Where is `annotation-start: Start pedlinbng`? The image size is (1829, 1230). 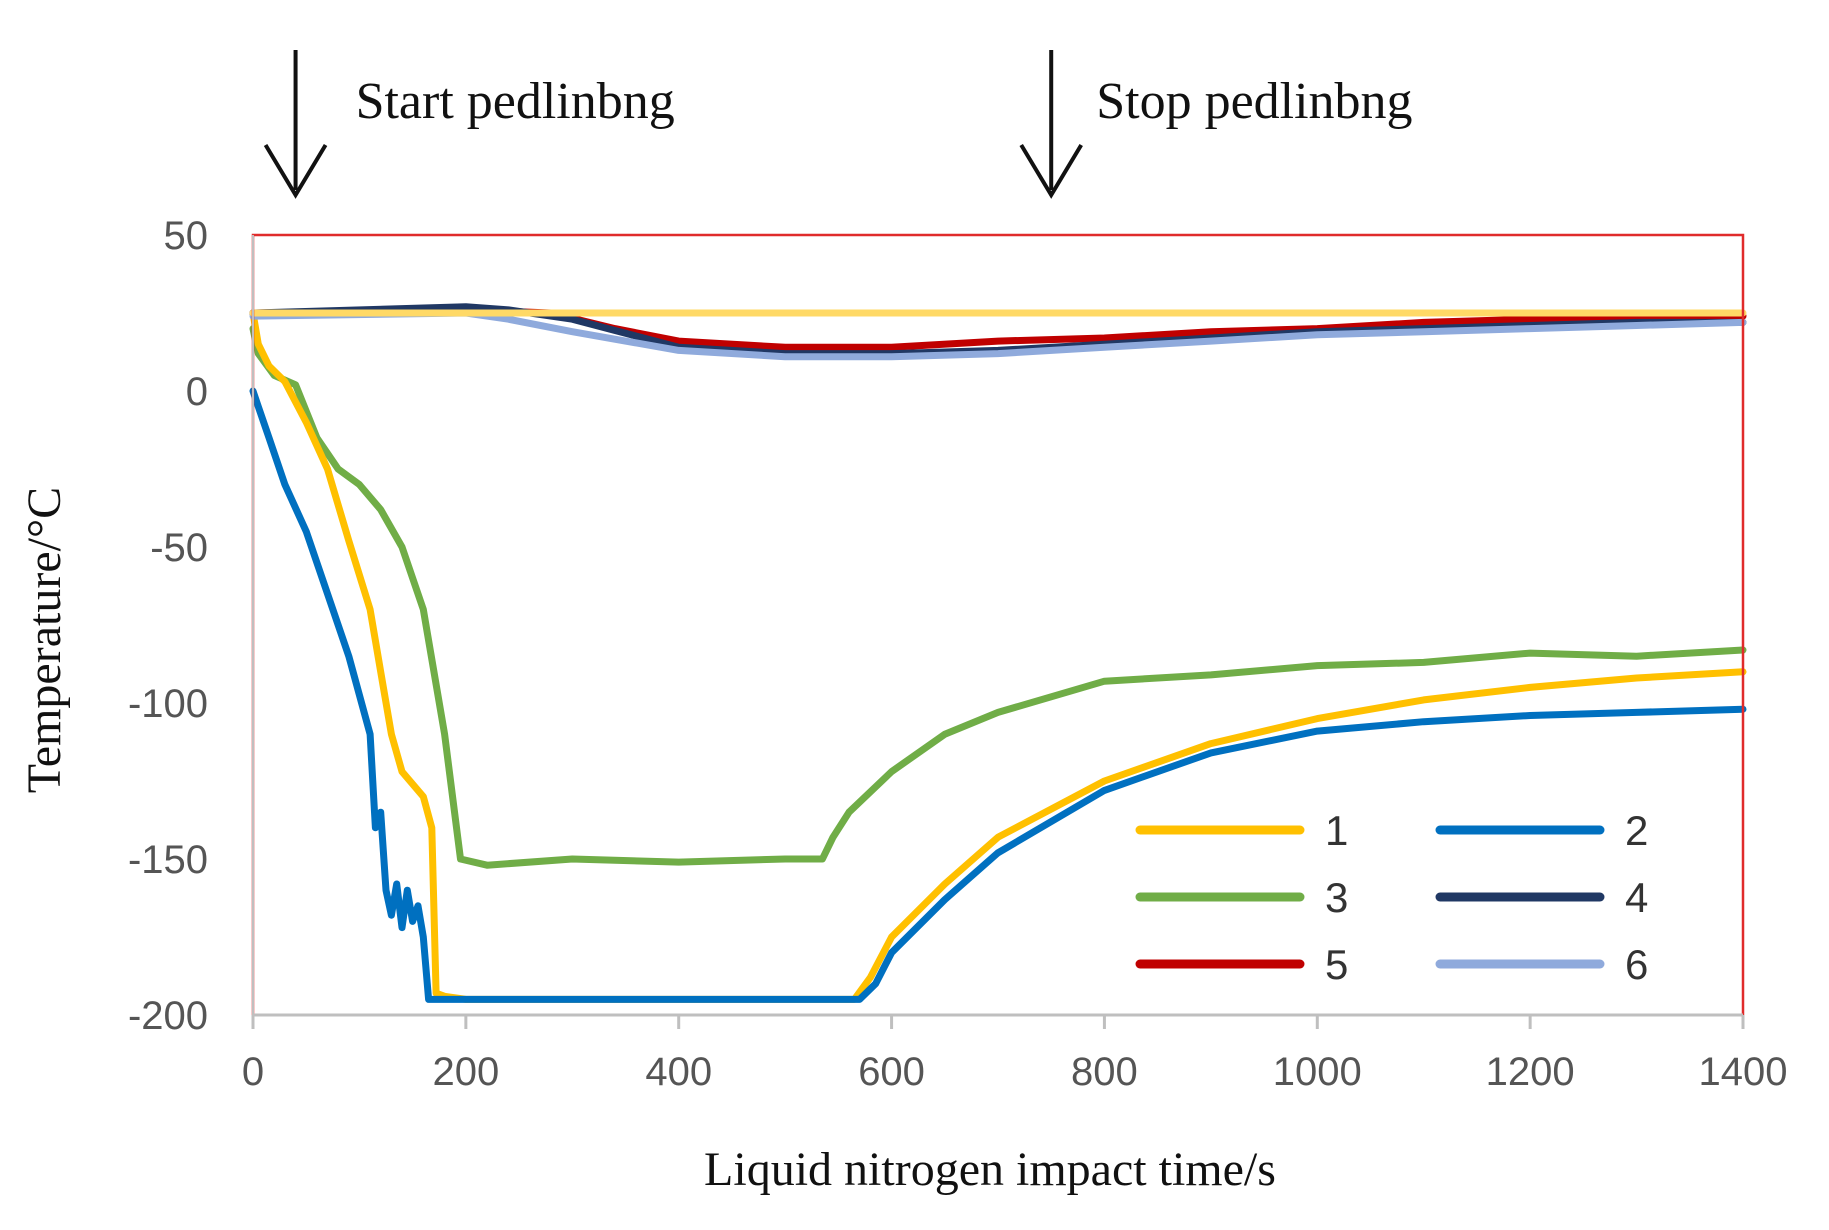
annotation-start: Start pedlinbng is located at coordinates (469, 124).